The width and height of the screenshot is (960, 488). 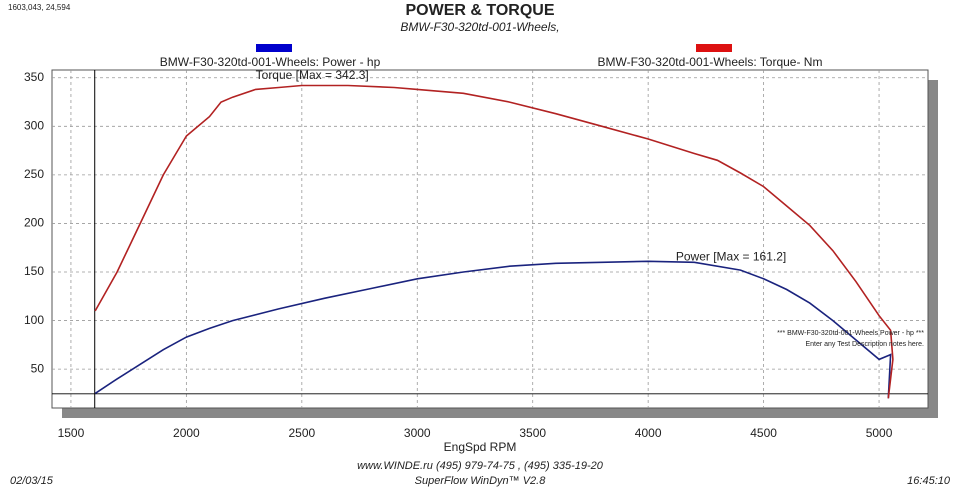 What do you see at coordinates (34, 174) in the screenshot?
I see `y-tick-label: 250` at bounding box center [34, 174].